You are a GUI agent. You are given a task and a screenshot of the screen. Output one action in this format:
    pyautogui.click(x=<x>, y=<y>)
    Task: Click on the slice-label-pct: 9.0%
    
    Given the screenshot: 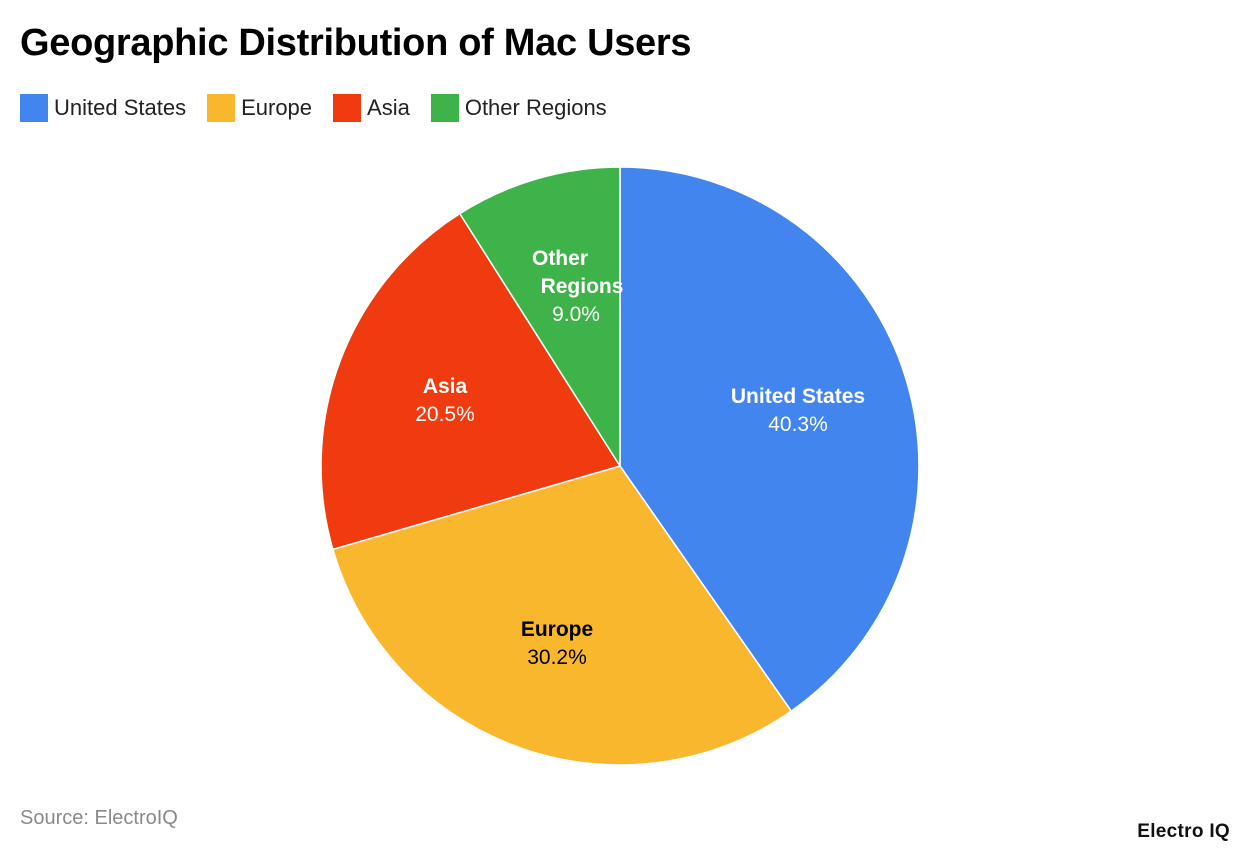 What is the action you would take?
    pyautogui.click(x=576, y=314)
    